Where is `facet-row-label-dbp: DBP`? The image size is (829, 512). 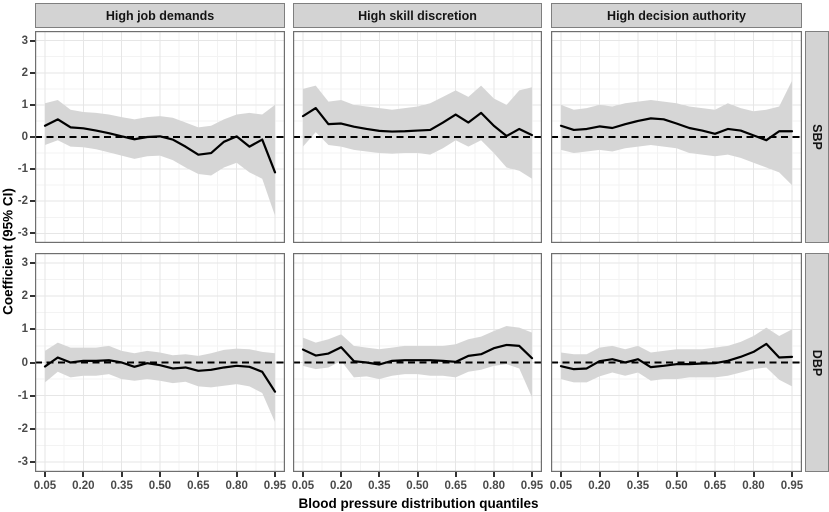
facet-row-label-dbp: DBP is located at coordinates (817, 362).